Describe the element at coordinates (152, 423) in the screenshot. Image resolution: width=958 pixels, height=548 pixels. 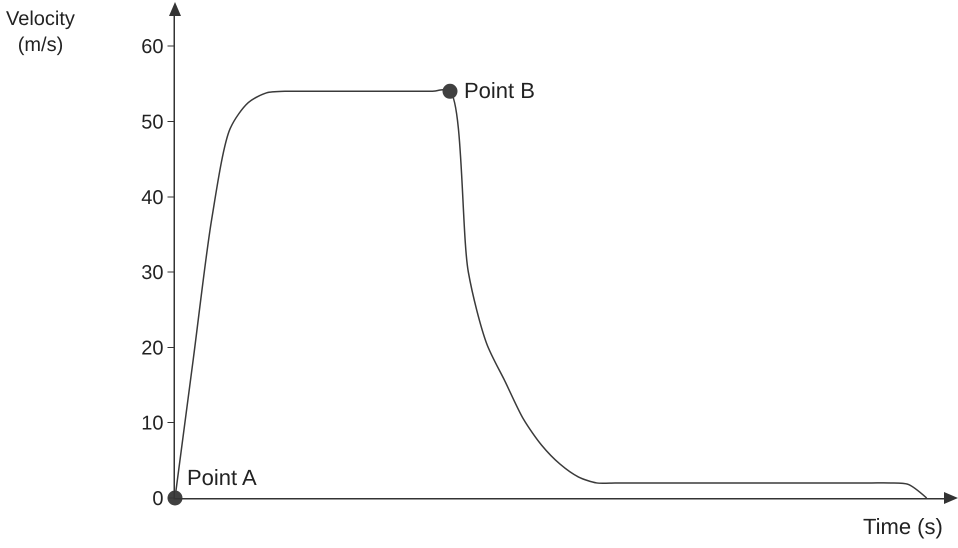
I see `y-tick-label: 10` at that location.